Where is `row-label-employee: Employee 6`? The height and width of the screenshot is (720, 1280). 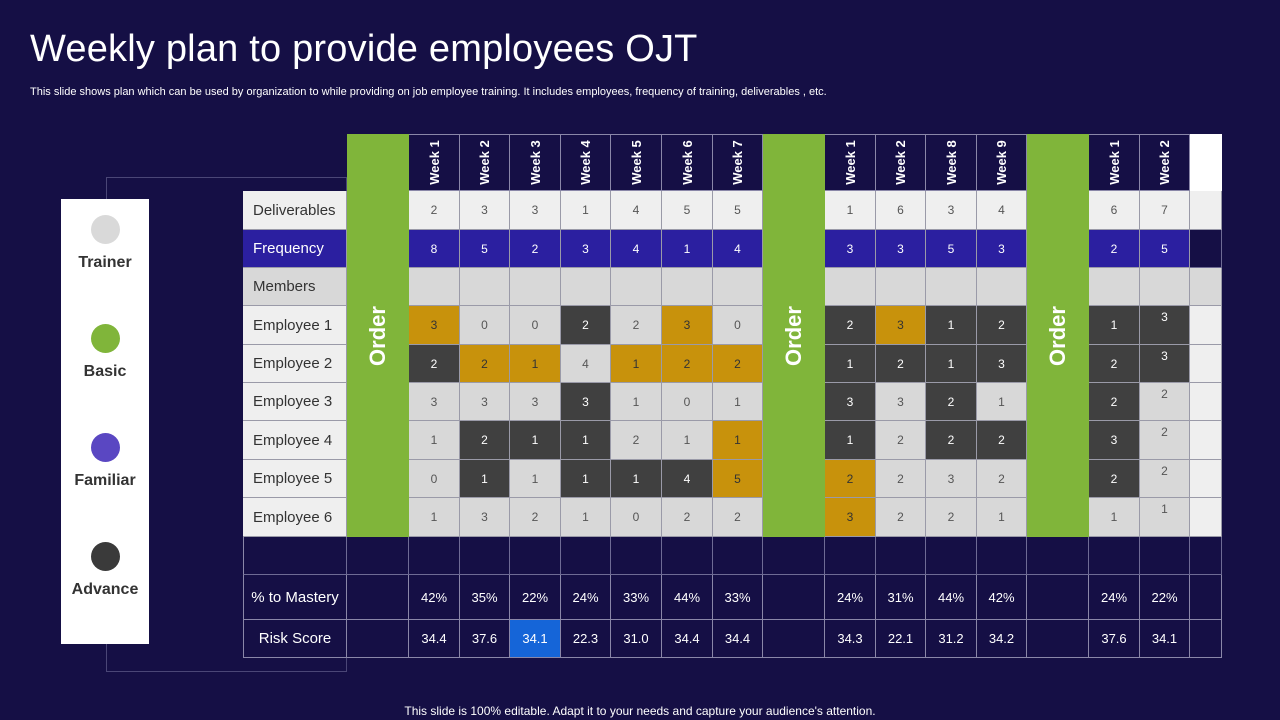 row-label-employee: Employee 6 is located at coordinates (295, 517).